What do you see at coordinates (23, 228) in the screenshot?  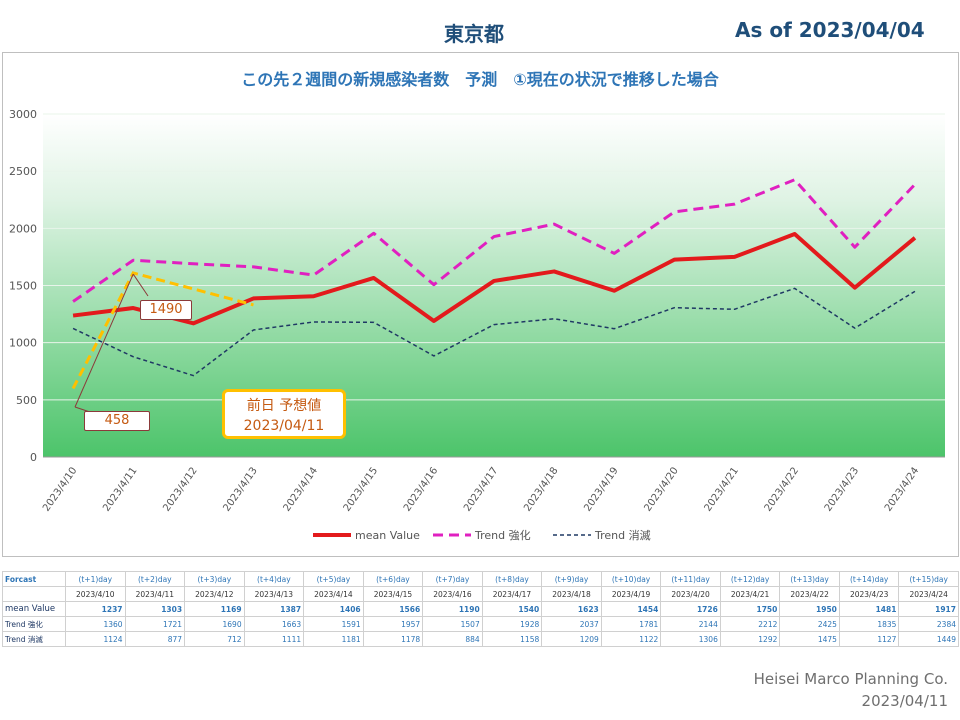 I see `y-tick-label: 2000` at bounding box center [23, 228].